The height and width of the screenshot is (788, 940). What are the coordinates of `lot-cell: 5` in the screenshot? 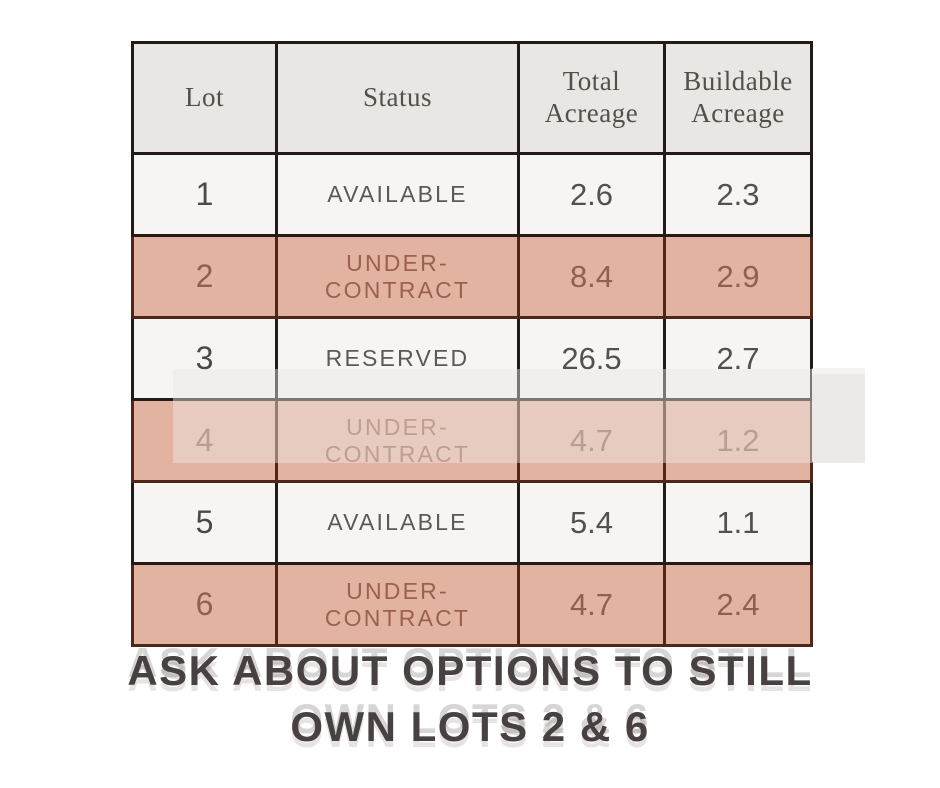 It's located at (204, 522).